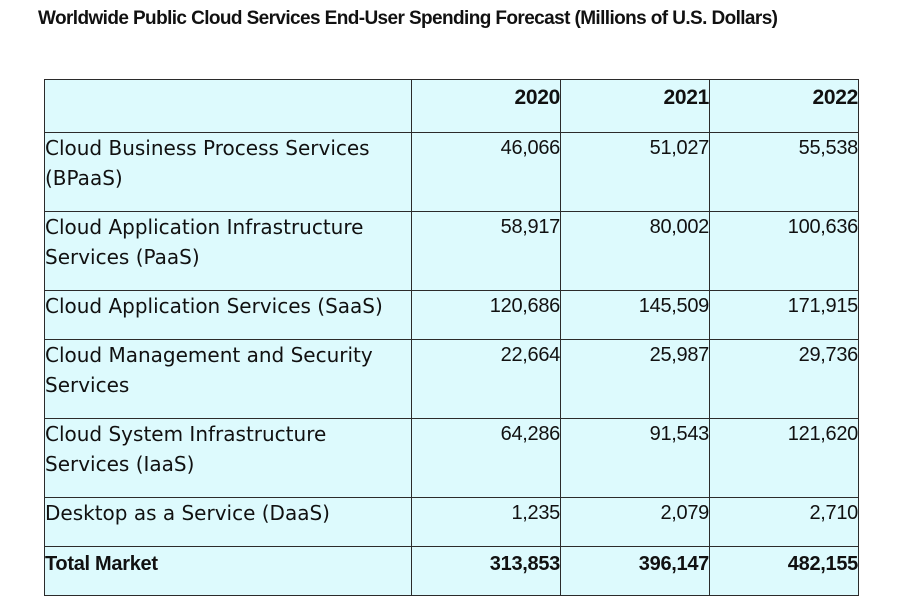 The image size is (900, 614). Describe the element at coordinates (228, 522) in the screenshot. I see `row-label: Desktop as a Service (DaaS)` at that location.